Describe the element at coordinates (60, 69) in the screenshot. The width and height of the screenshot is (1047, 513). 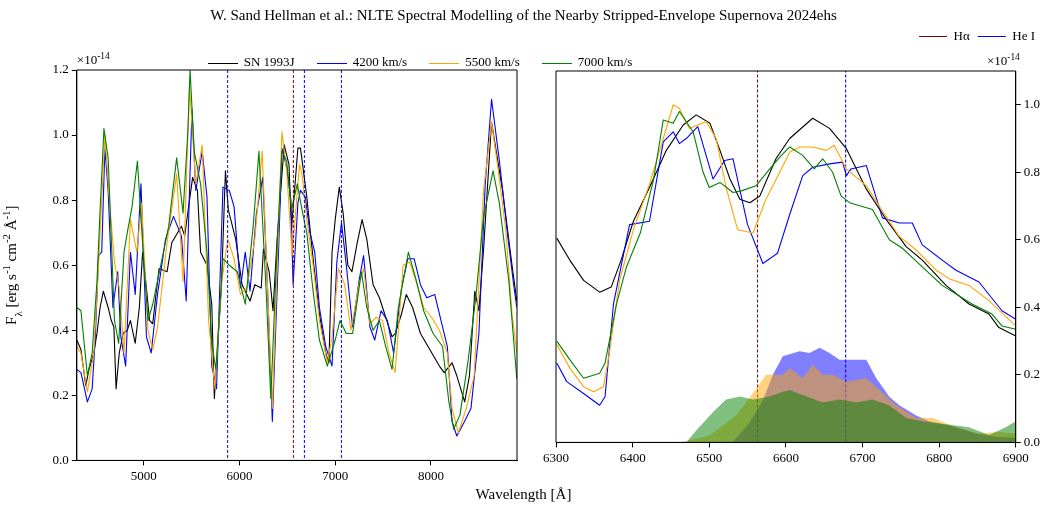
I see `y-tick-label: 1.2` at that location.